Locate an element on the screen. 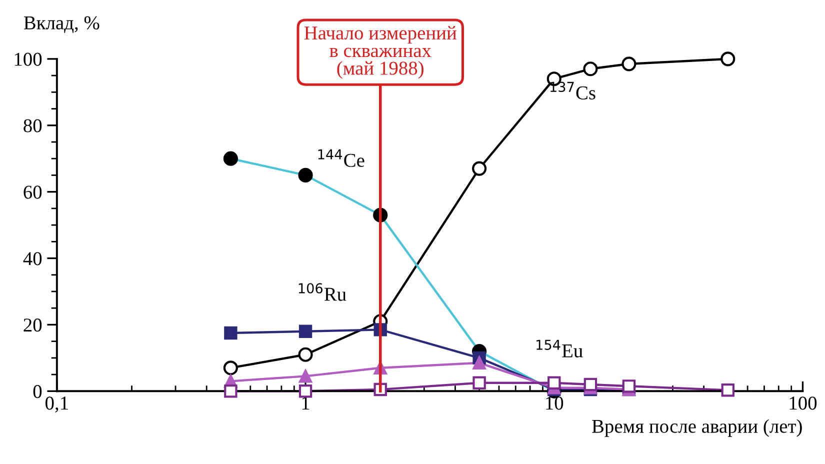 This screenshot has height=464, width=825. x-tick-label: 1 is located at coordinates (306, 403).